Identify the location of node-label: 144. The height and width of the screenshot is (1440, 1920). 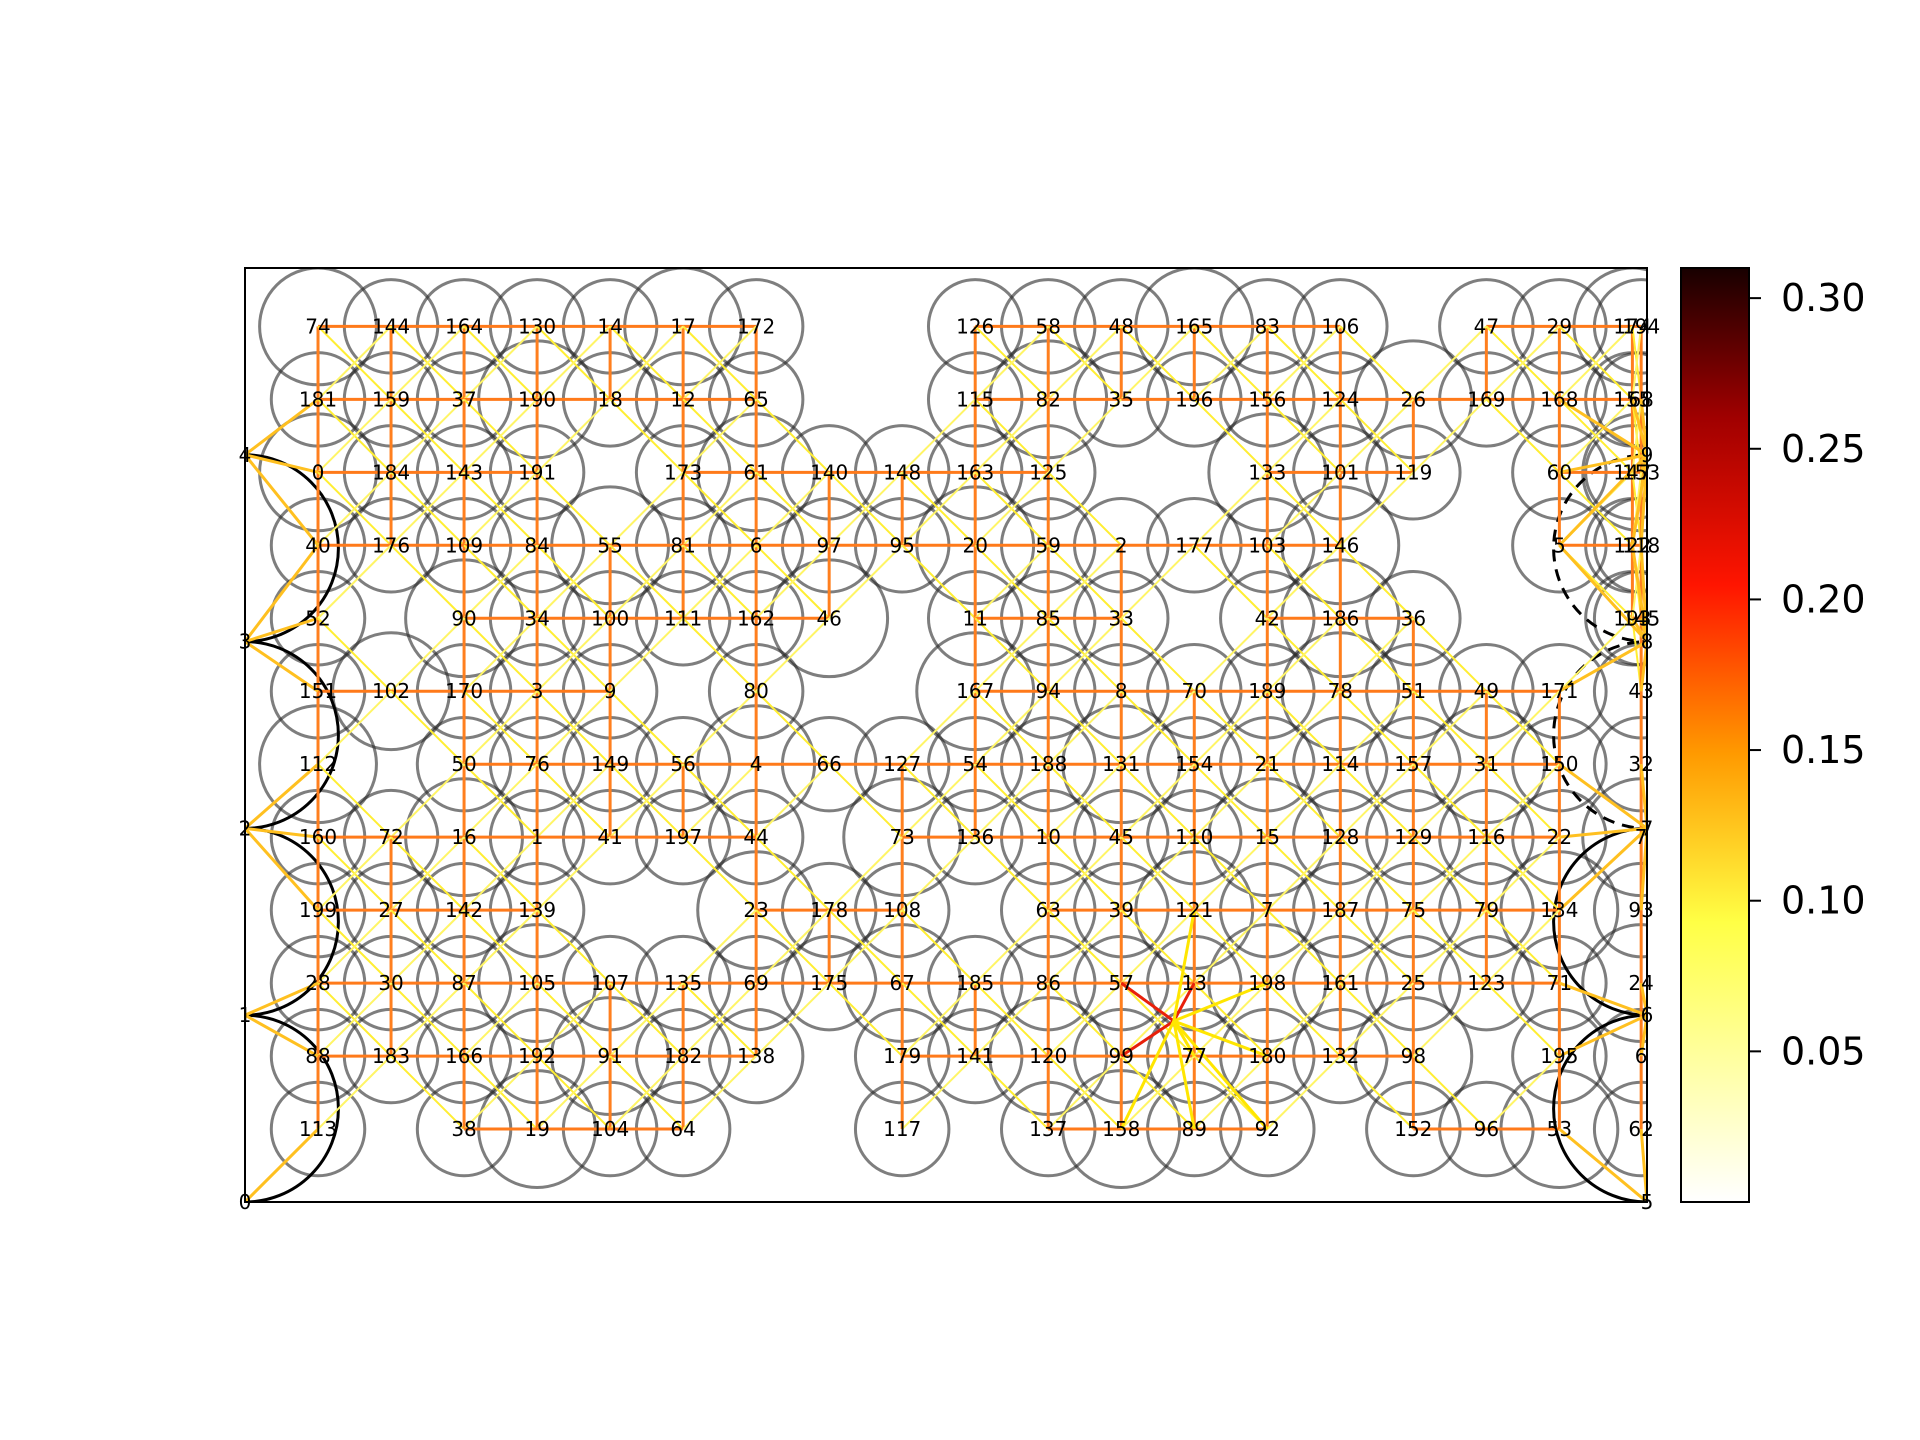
(391, 326).